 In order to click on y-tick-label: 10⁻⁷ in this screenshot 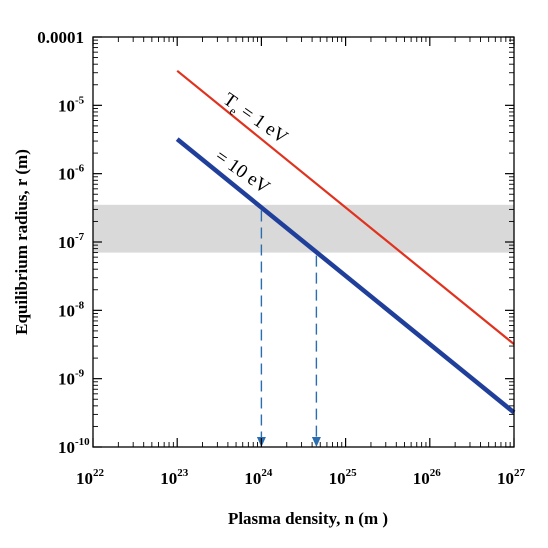, I will do `click(71, 241)`.